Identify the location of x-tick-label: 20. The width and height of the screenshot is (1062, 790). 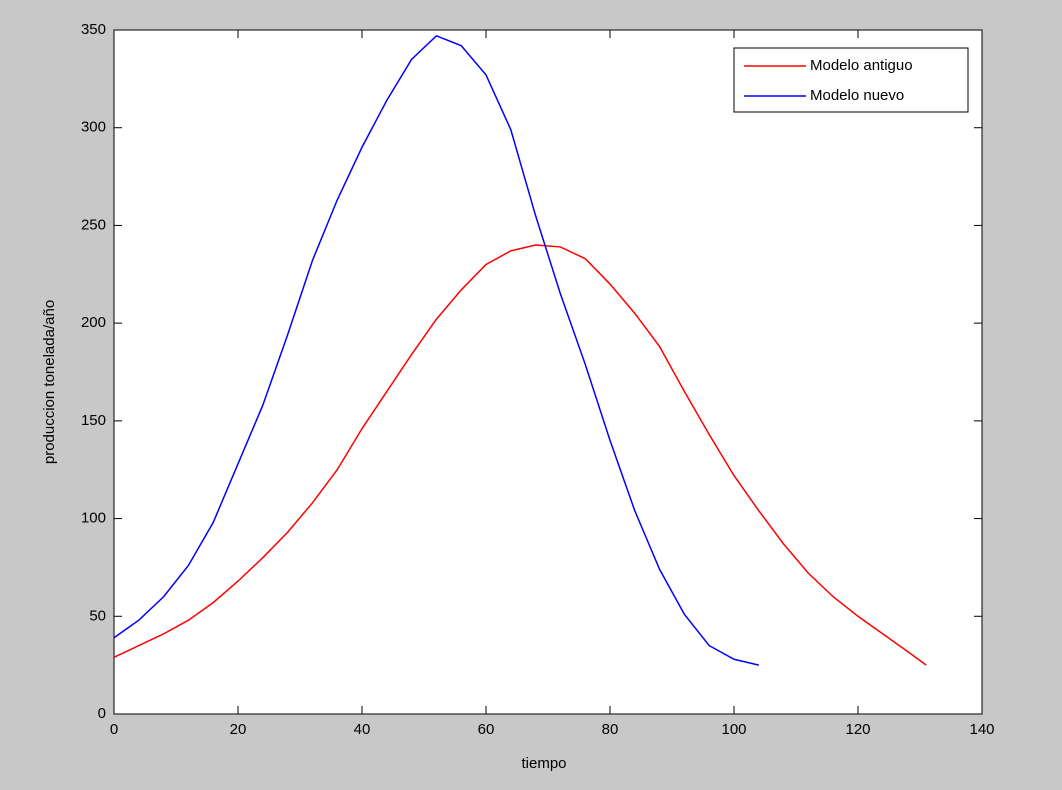
(238, 729).